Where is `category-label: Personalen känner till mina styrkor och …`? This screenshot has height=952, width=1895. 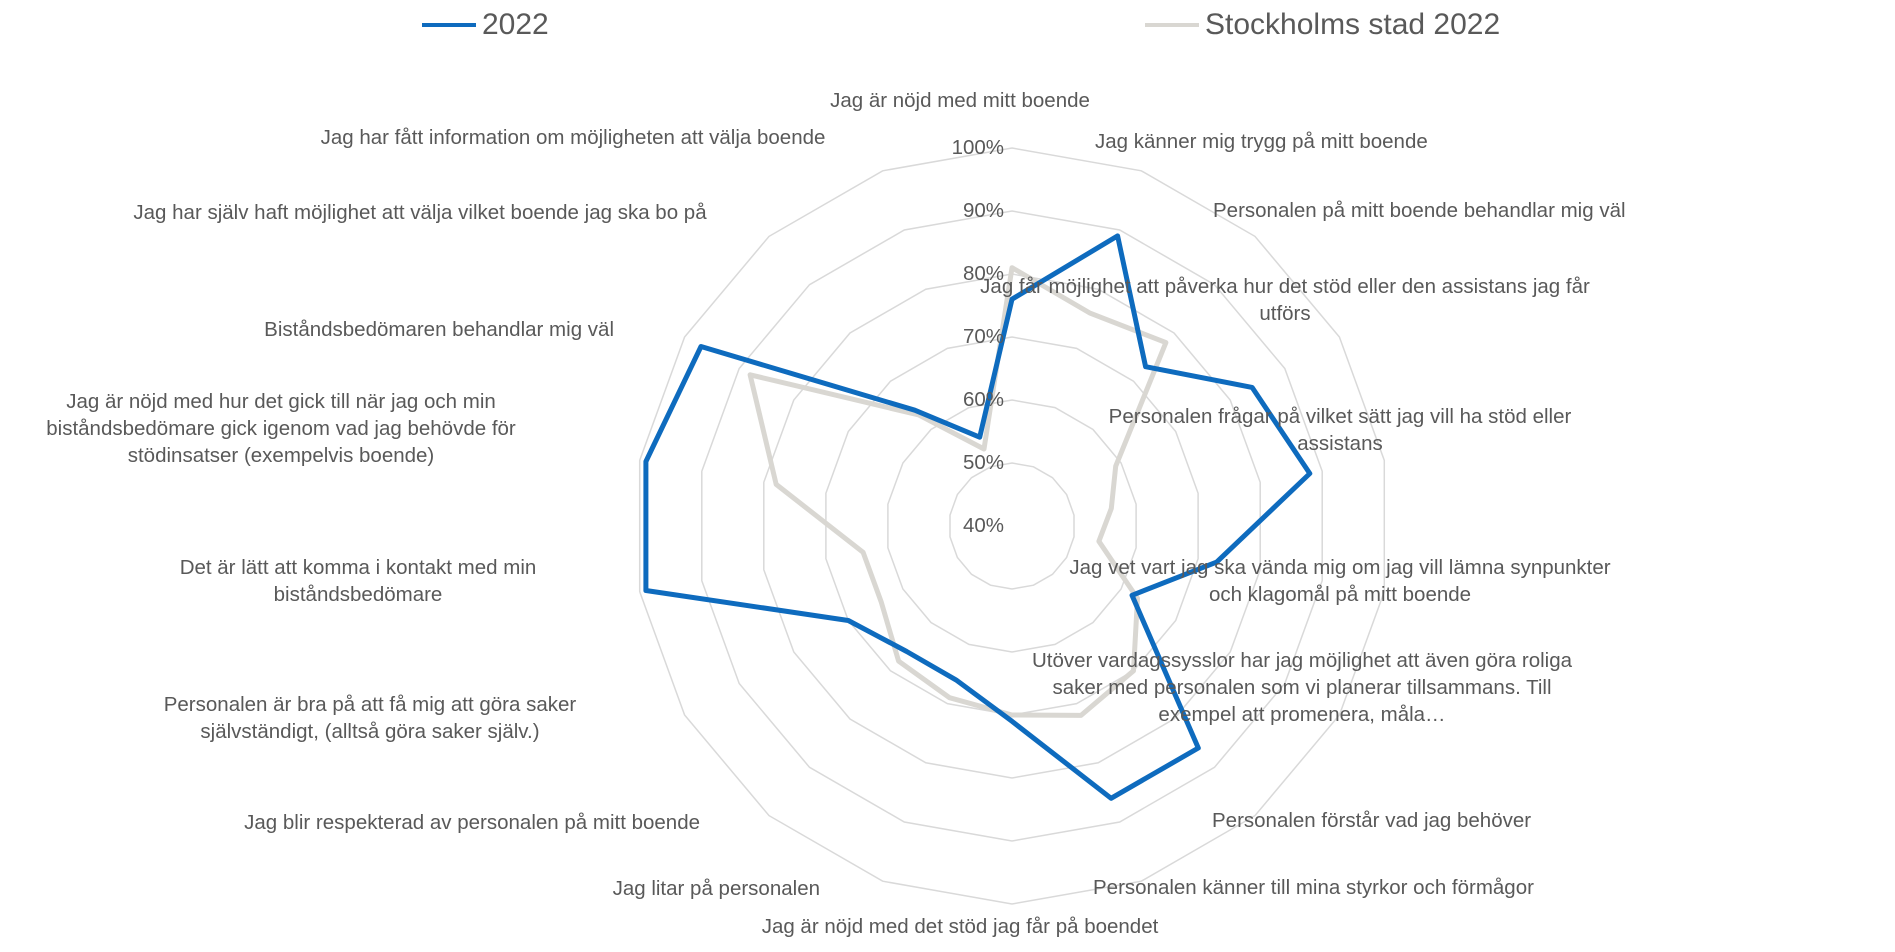 category-label: Personalen känner till mina styrkor och … is located at coordinates (1313, 887).